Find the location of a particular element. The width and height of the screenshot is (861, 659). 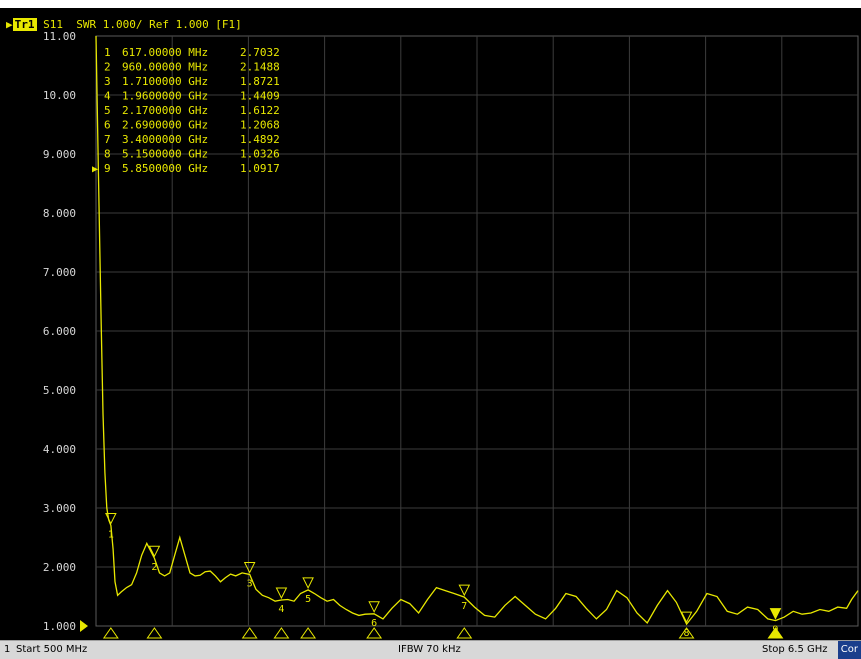

marker-label: 1 is located at coordinates (111, 535).